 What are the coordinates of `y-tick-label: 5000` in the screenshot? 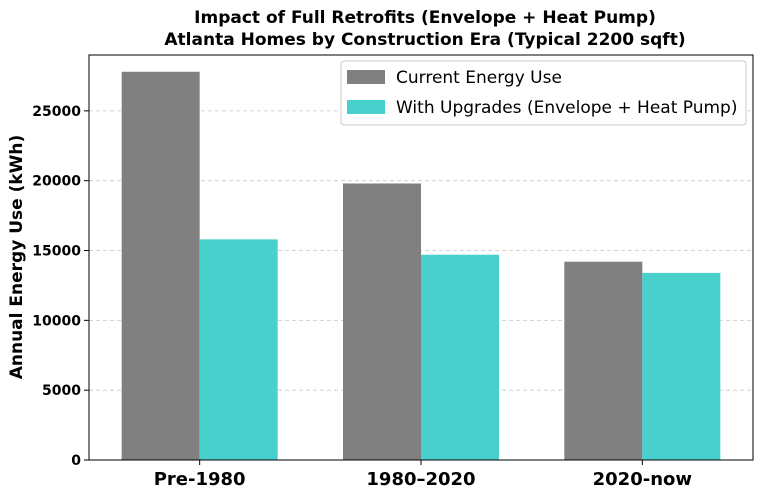 It's located at (61, 391).